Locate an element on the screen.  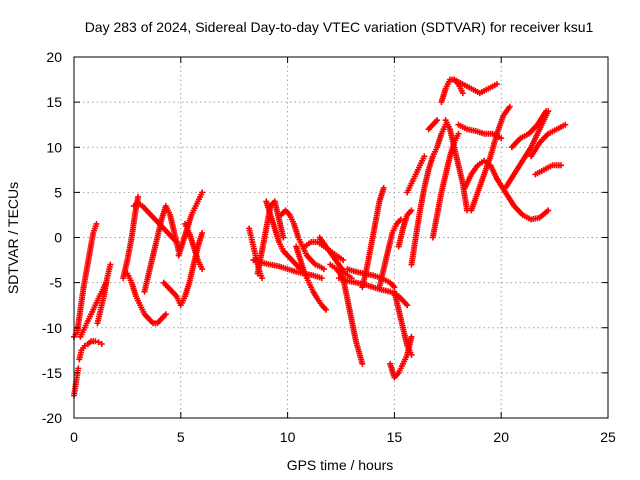
data-series-arc-ak is located at coordinates (480, 174).